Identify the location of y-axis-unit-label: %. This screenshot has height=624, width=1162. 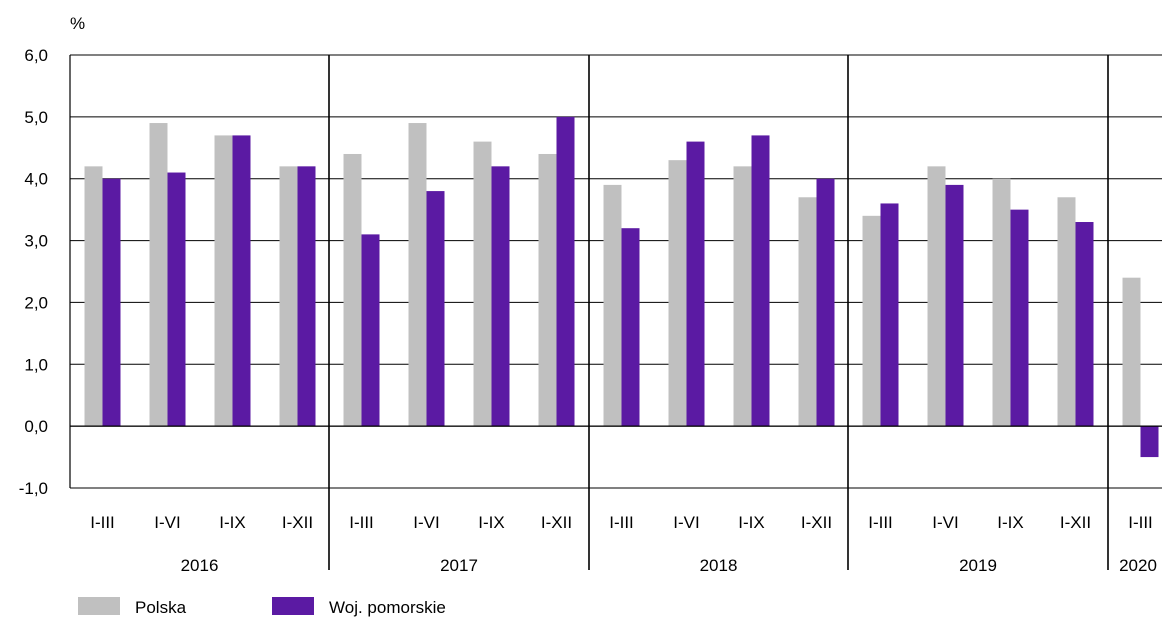
(77, 23).